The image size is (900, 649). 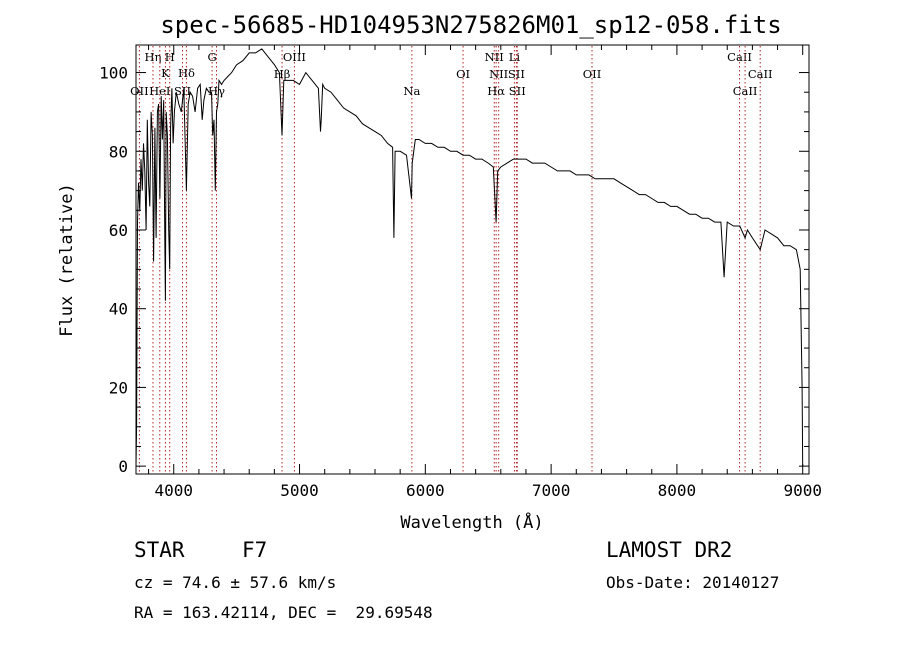 What do you see at coordinates (282, 74) in the screenshot?
I see `spectral-line-label: Hβ` at bounding box center [282, 74].